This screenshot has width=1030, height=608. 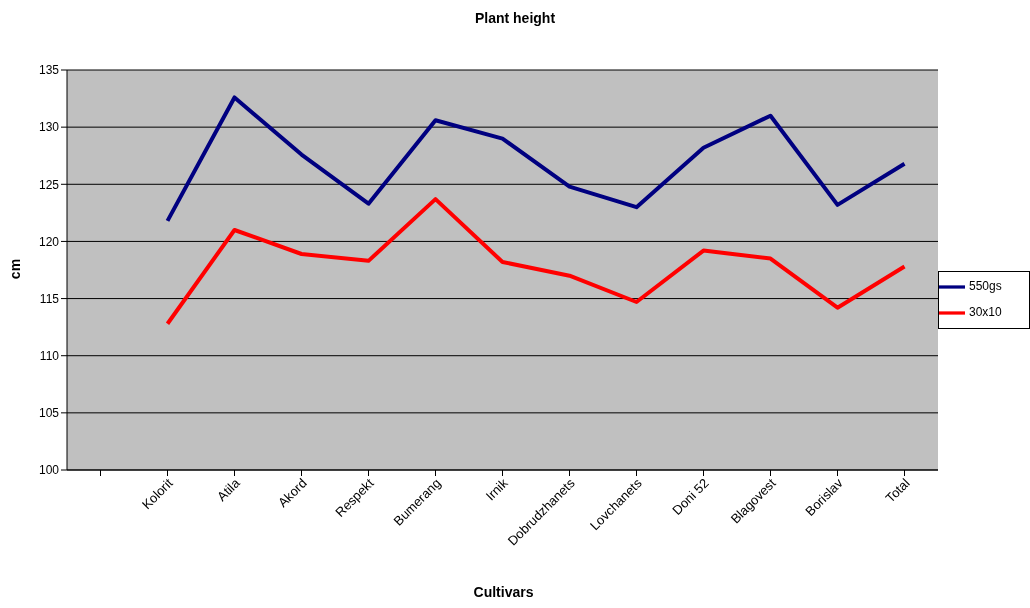 What do you see at coordinates (496, 489) in the screenshot?
I see `x-tick-label: Irnik` at bounding box center [496, 489].